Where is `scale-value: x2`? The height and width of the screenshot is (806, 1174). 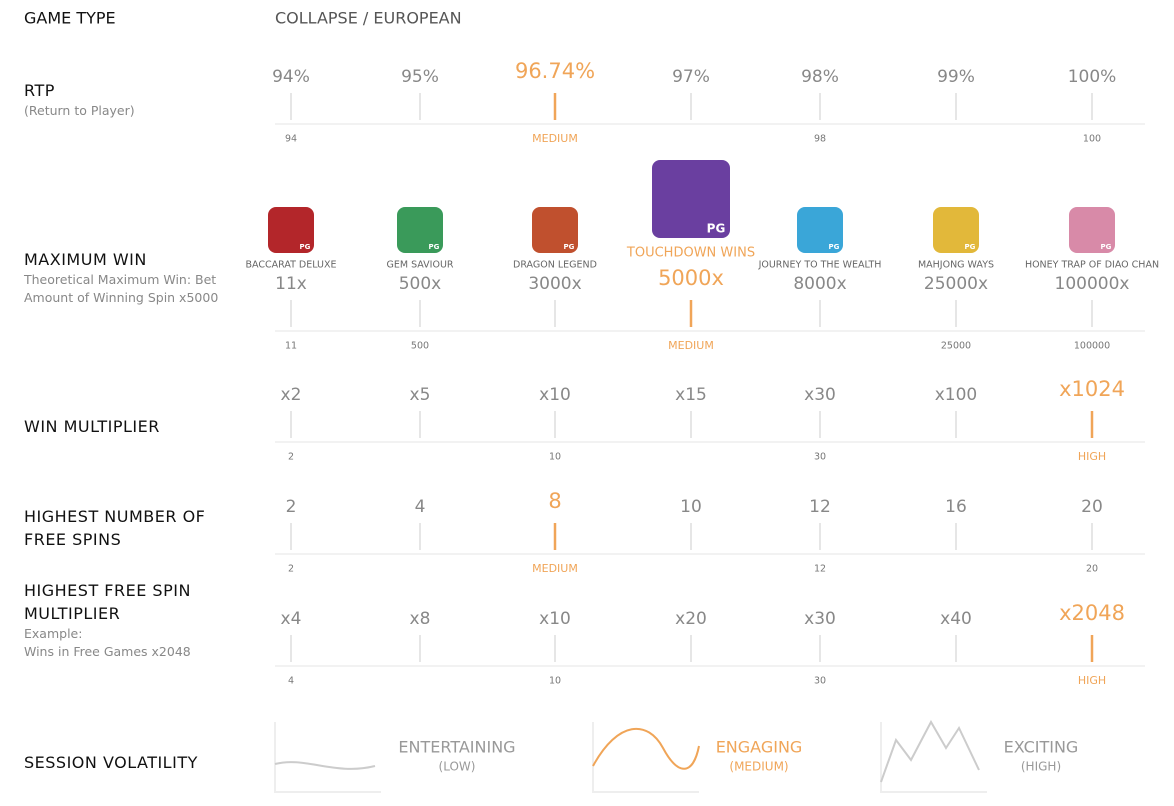 scale-value: x2 is located at coordinates (291, 395).